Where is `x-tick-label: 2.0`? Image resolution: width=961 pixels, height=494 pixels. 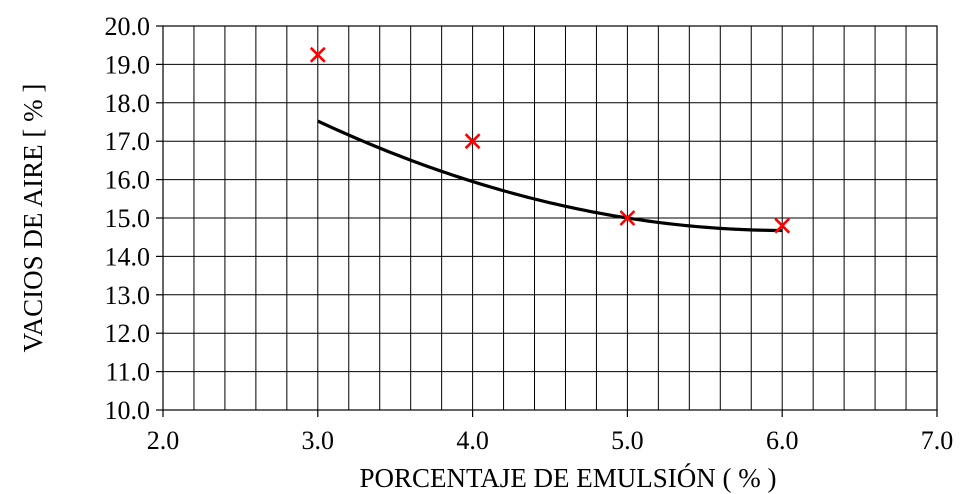
x-tick-label: 2.0 is located at coordinates (163, 440).